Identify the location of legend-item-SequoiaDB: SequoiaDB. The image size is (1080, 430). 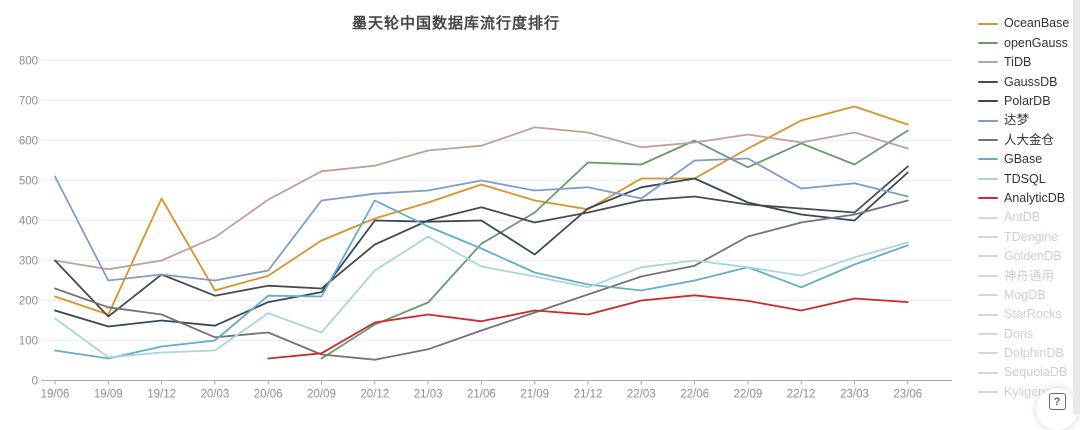
(1026, 372).